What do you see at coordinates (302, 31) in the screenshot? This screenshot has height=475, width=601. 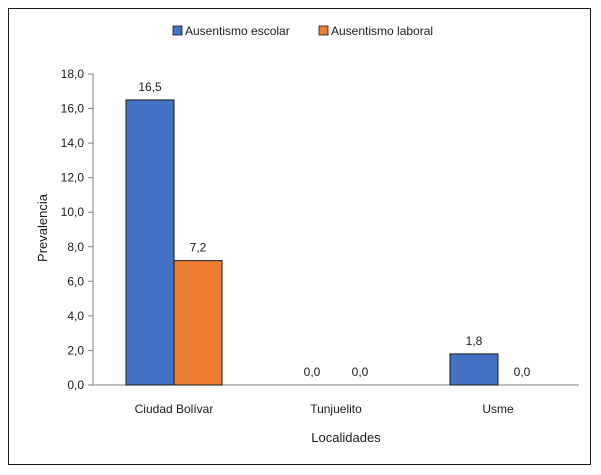 I see `legend: Ausentismo escolar Ausentismo laboral` at bounding box center [302, 31].